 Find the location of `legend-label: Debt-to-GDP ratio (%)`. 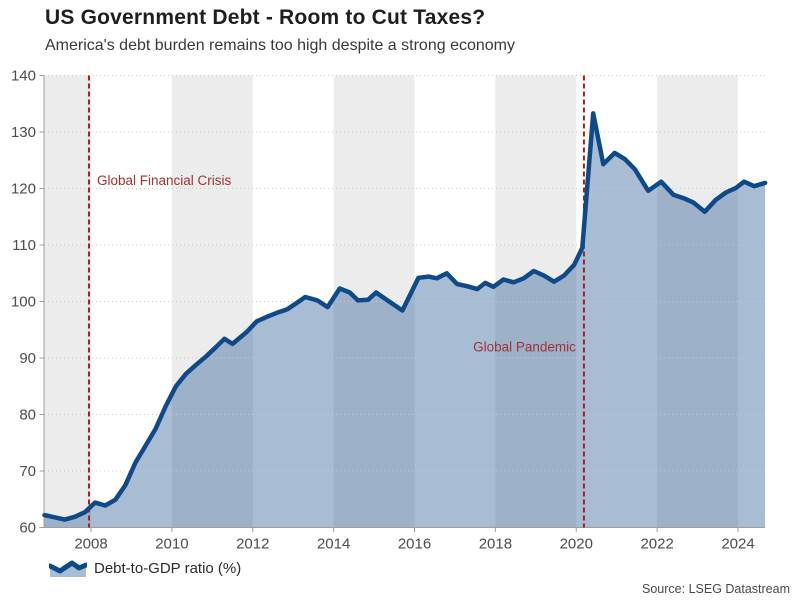

legend-label: Debt-to-GDP ratio (%) is located at coordinates (168, 568).